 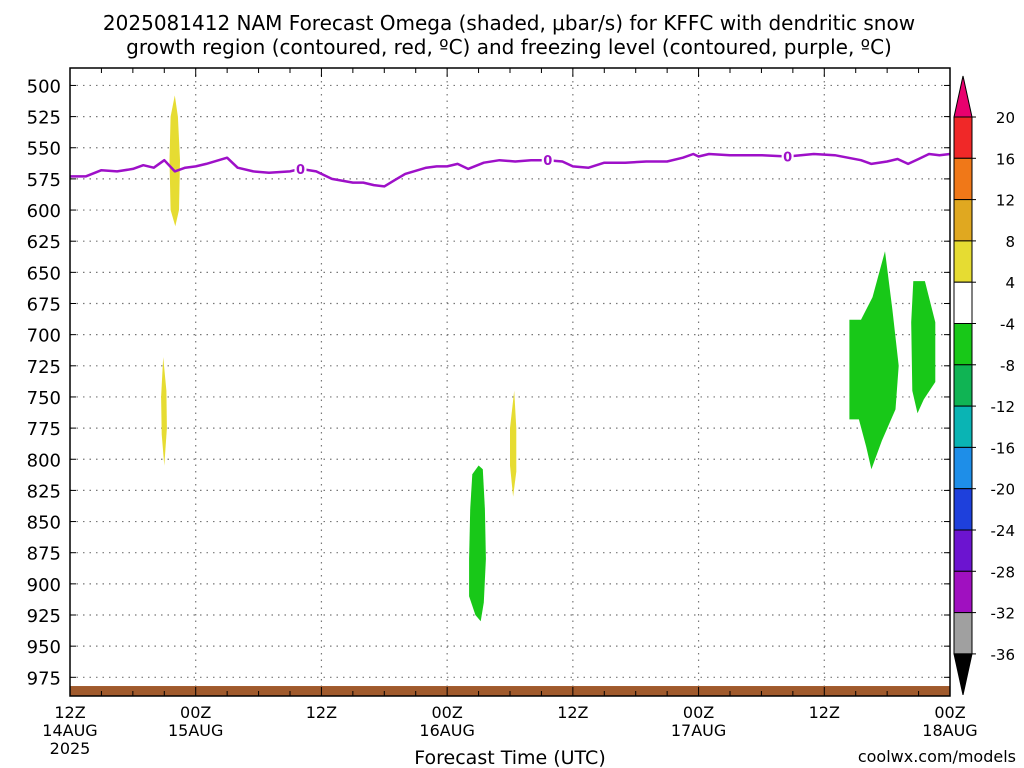 What do you see at coordinates (44, 429) in the screenshot?
I see `y-tick-label: 775` at bounding box center [44, 429].